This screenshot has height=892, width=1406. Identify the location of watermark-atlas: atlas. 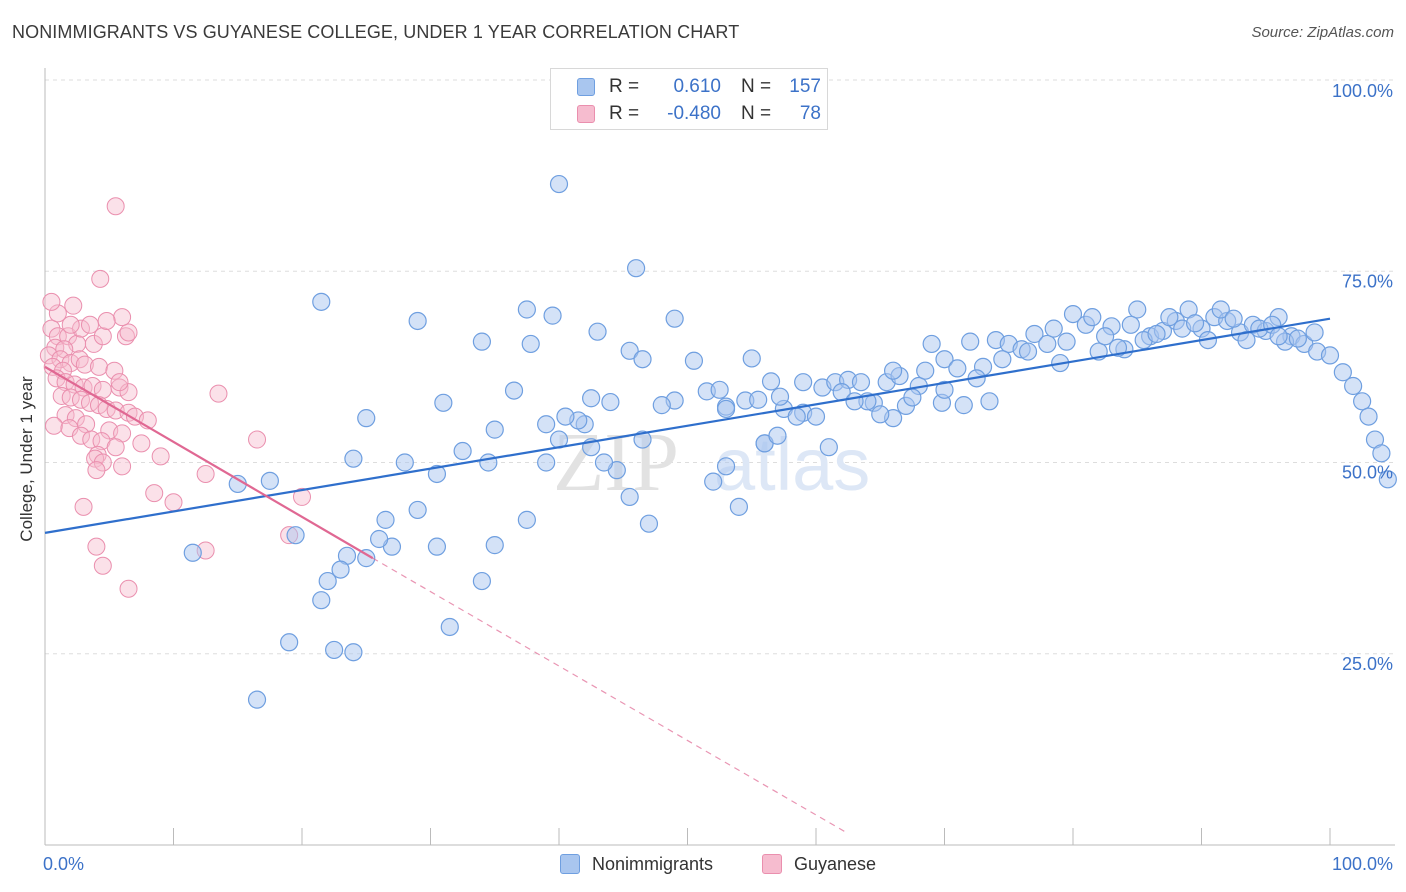
(792, 464).